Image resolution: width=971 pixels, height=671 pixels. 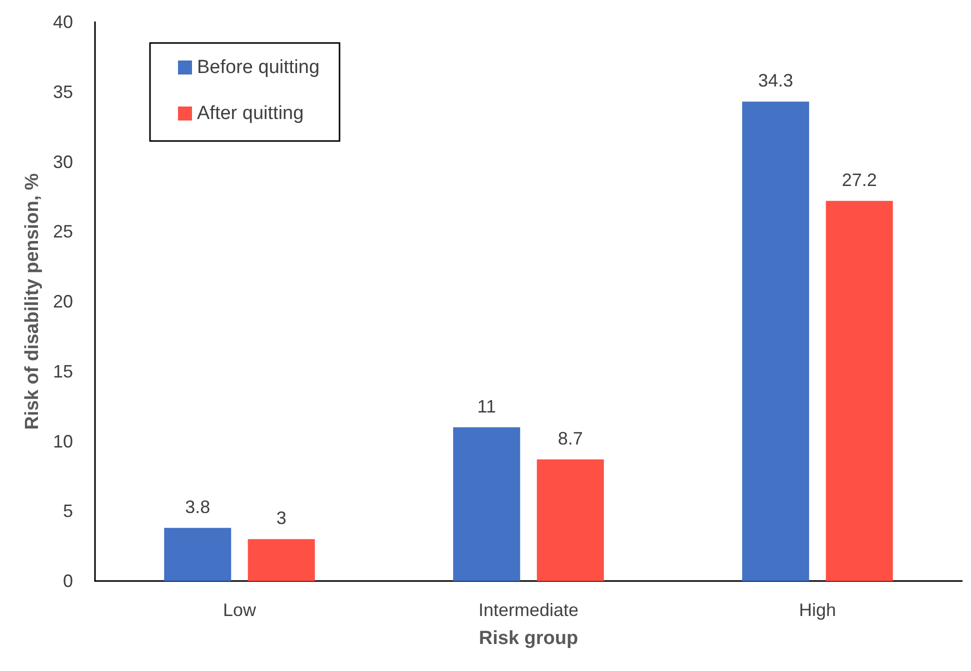 What do you see at coordinates (197, 506) in the screenshot?
I see `data-label: 3.8` at bounding box center [197, 506].